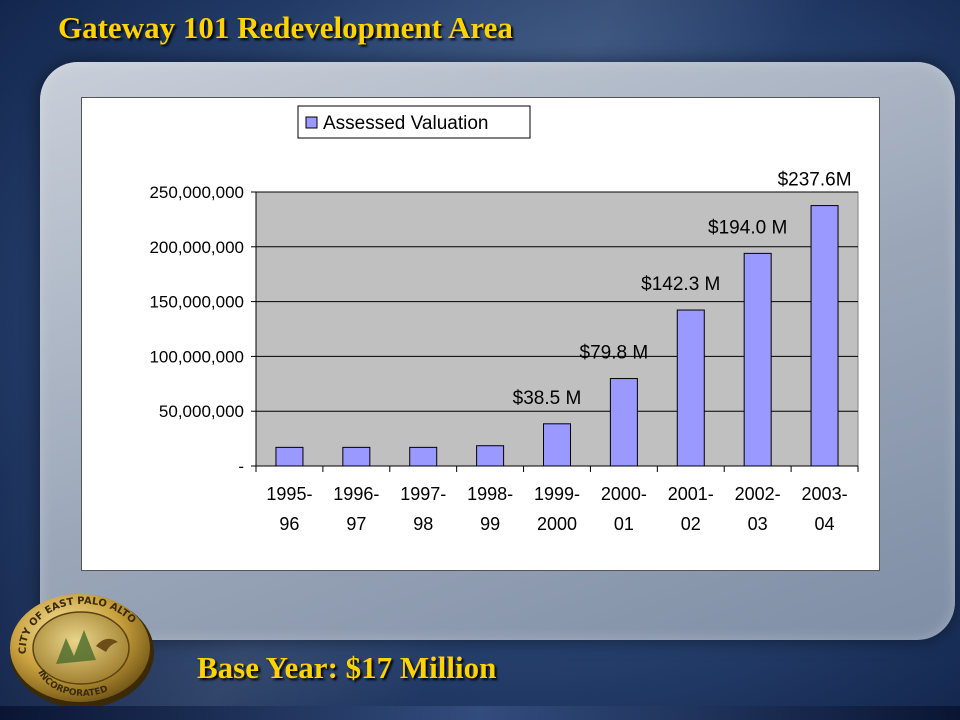 The height and width of the screenshot is (720, 960). What do you see at coordinates (624, 494) in the screenshot?
I see `x-tick-label: 2000-` at bounding box center [624, 494].